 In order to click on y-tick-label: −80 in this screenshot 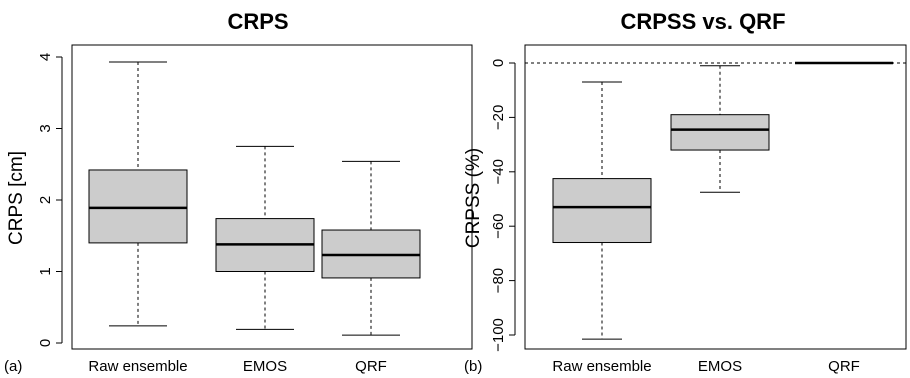, I will do `click(498, 280)`.